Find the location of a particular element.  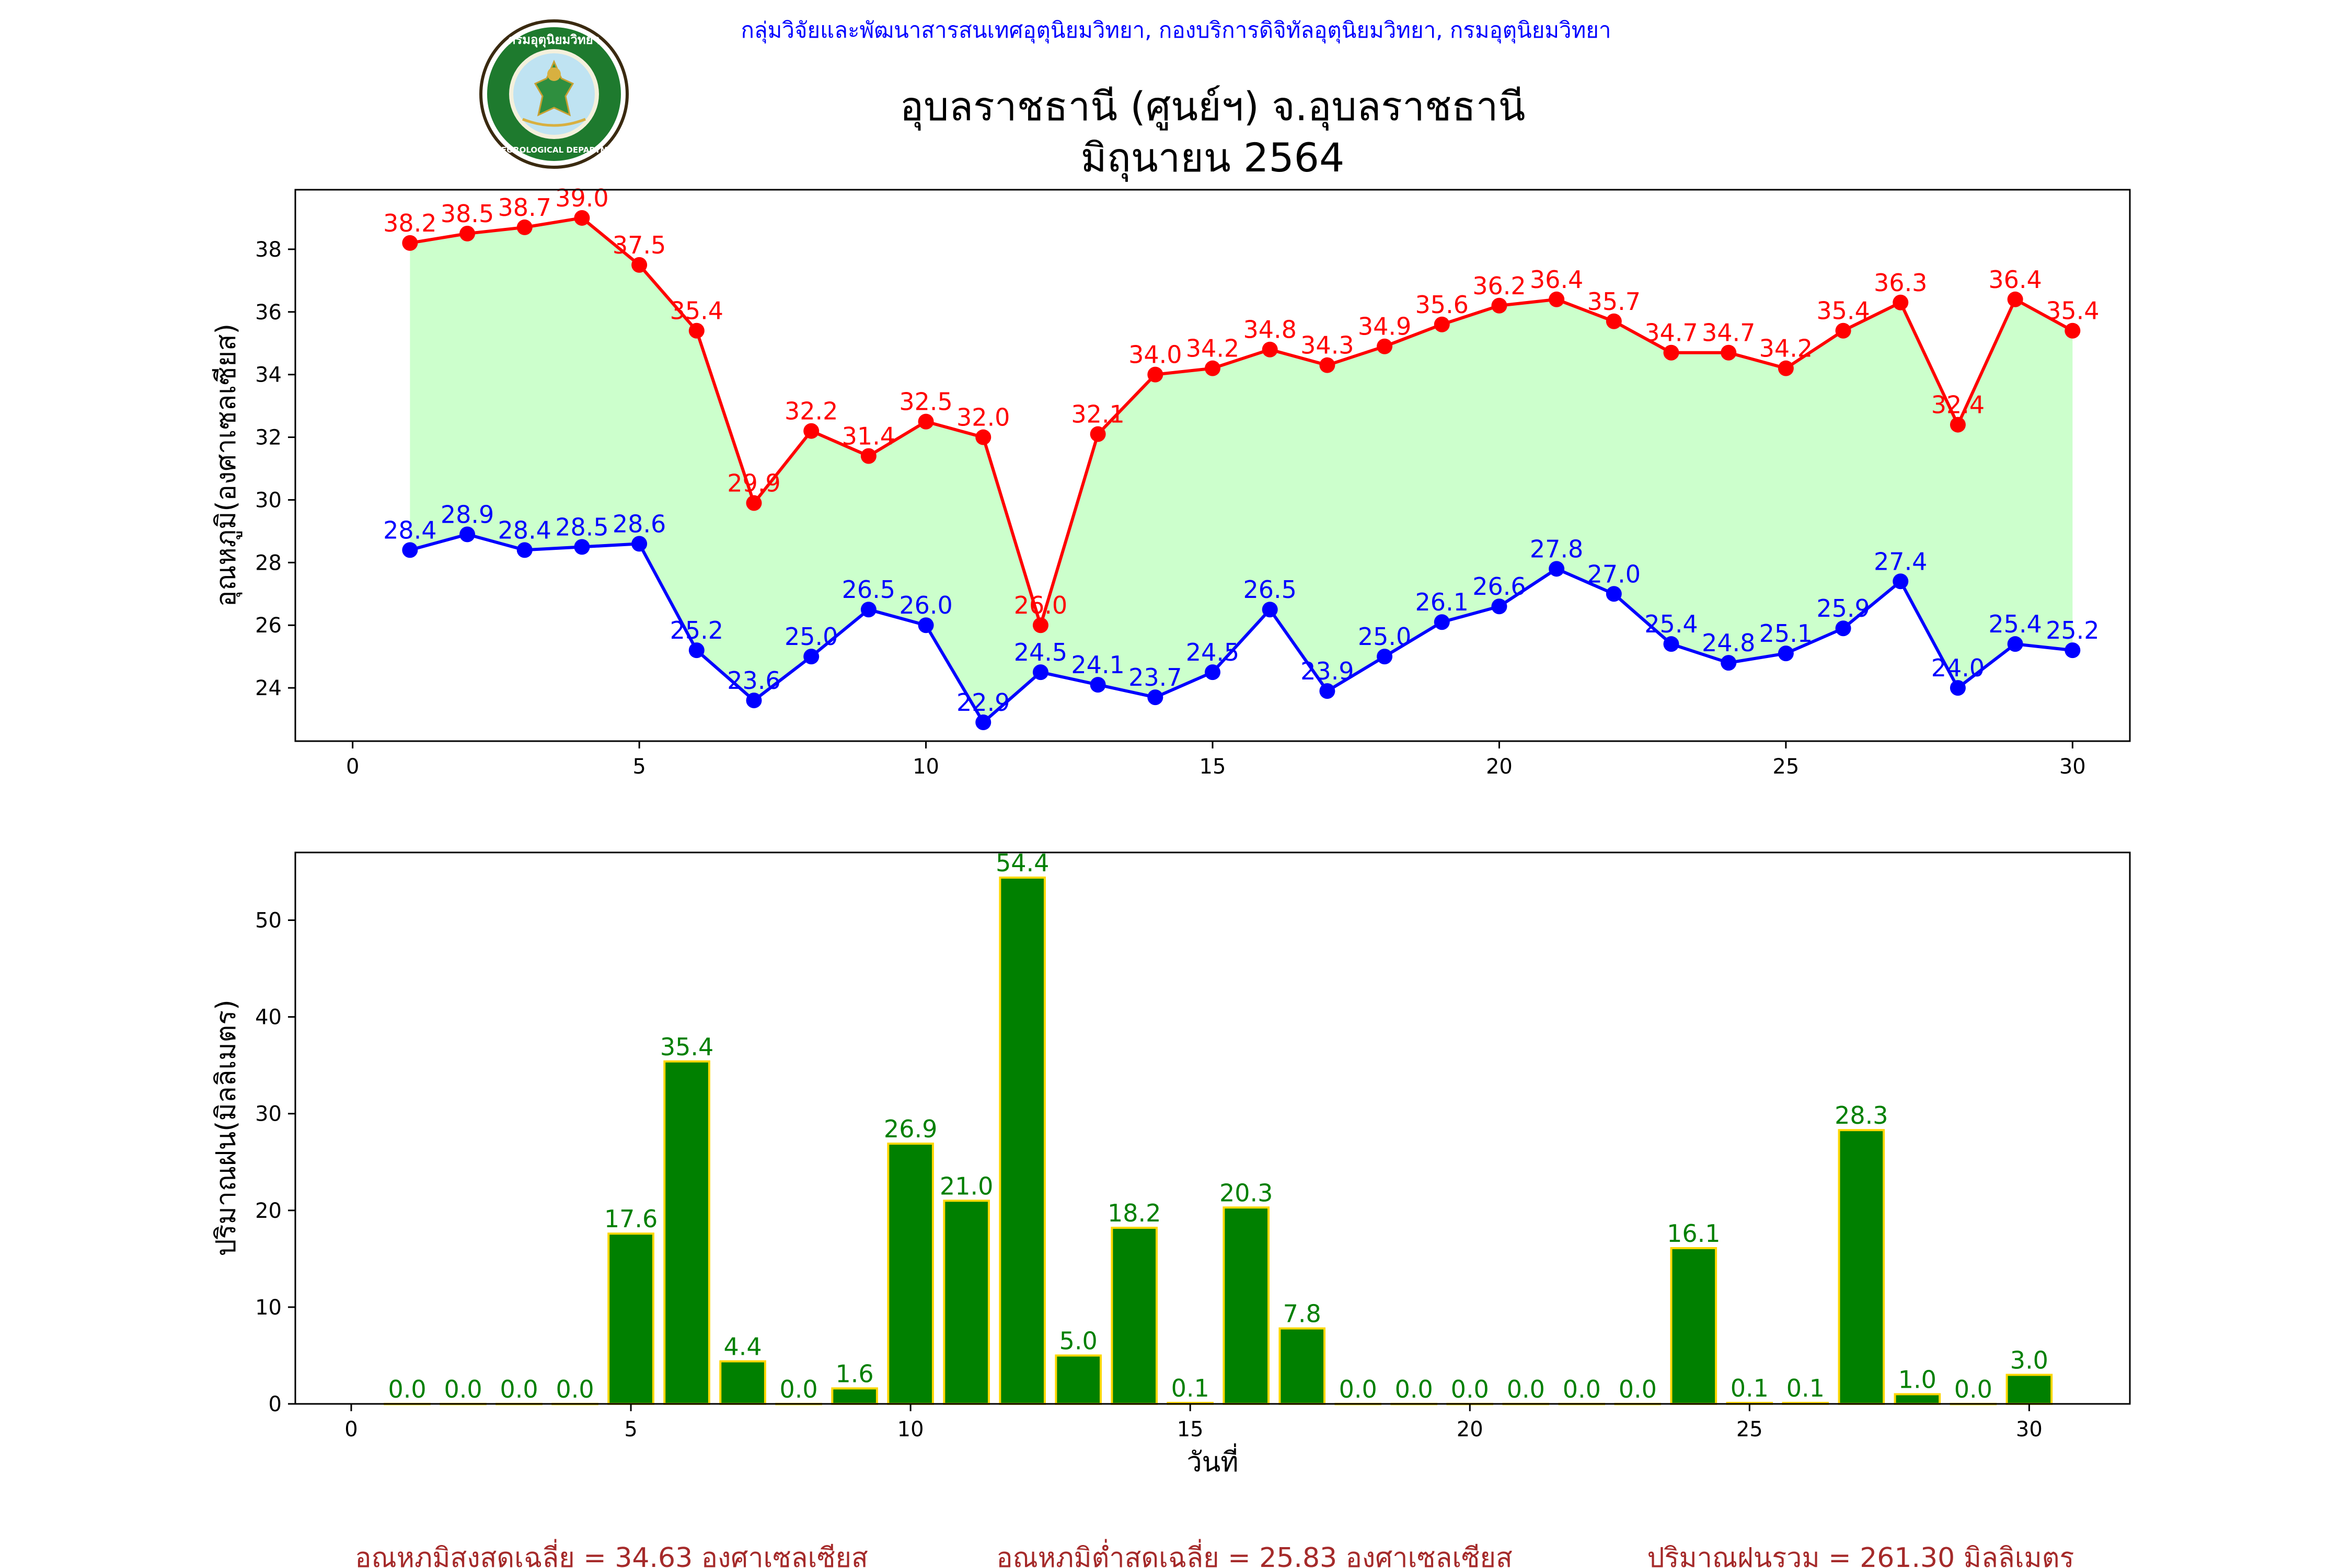

temperature-x-tick-label: 20 is located at coordinates (1499, 767).